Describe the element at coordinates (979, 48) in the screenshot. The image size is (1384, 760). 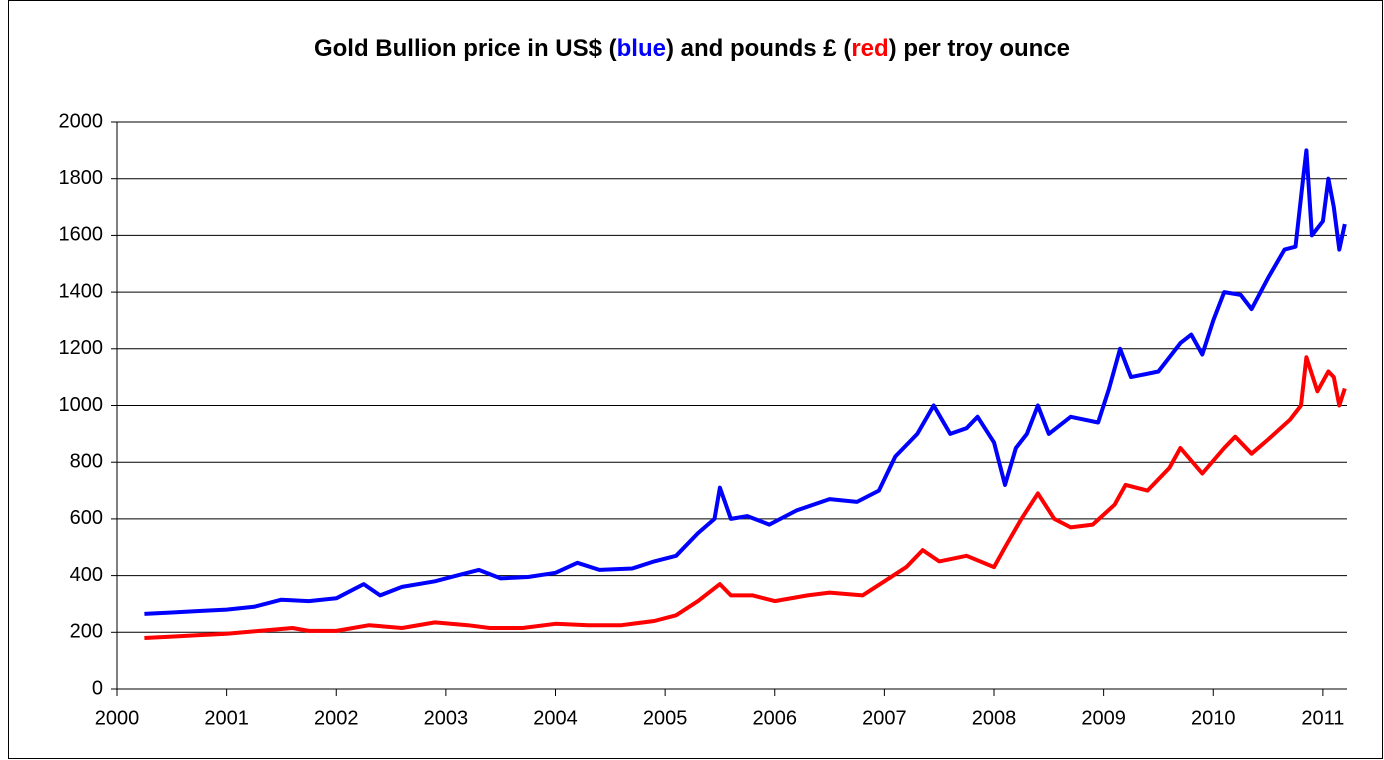
I see `title-part: ) per troy ounce` at that location.